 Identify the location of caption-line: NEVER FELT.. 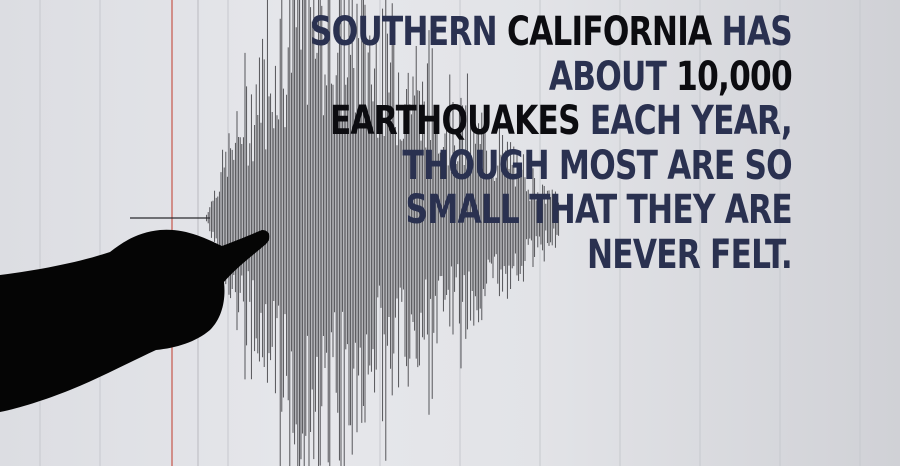
(551, 254).